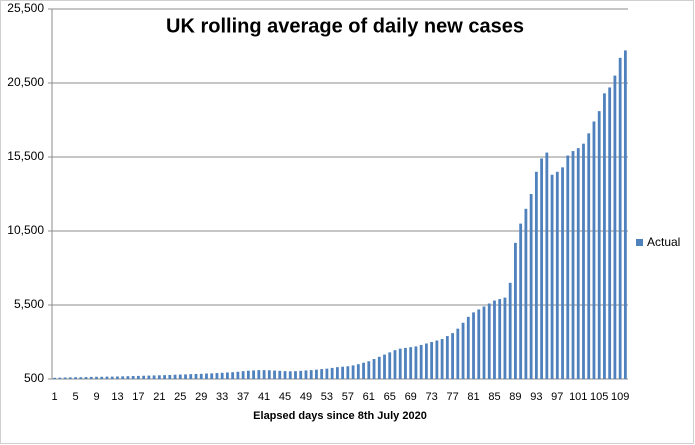 The width and height of the screenshot is (695, 445). Describe the element at coordinates (639, 242) in the screenshot. I see `legend-swatch` at that location.